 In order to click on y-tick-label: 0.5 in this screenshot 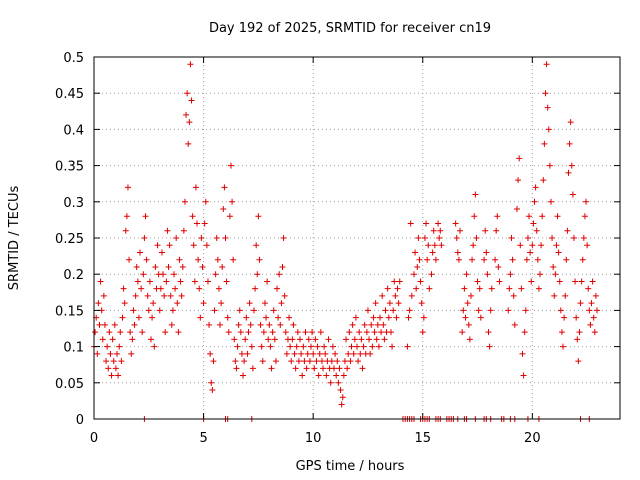, I will do `click(73, 58)`.